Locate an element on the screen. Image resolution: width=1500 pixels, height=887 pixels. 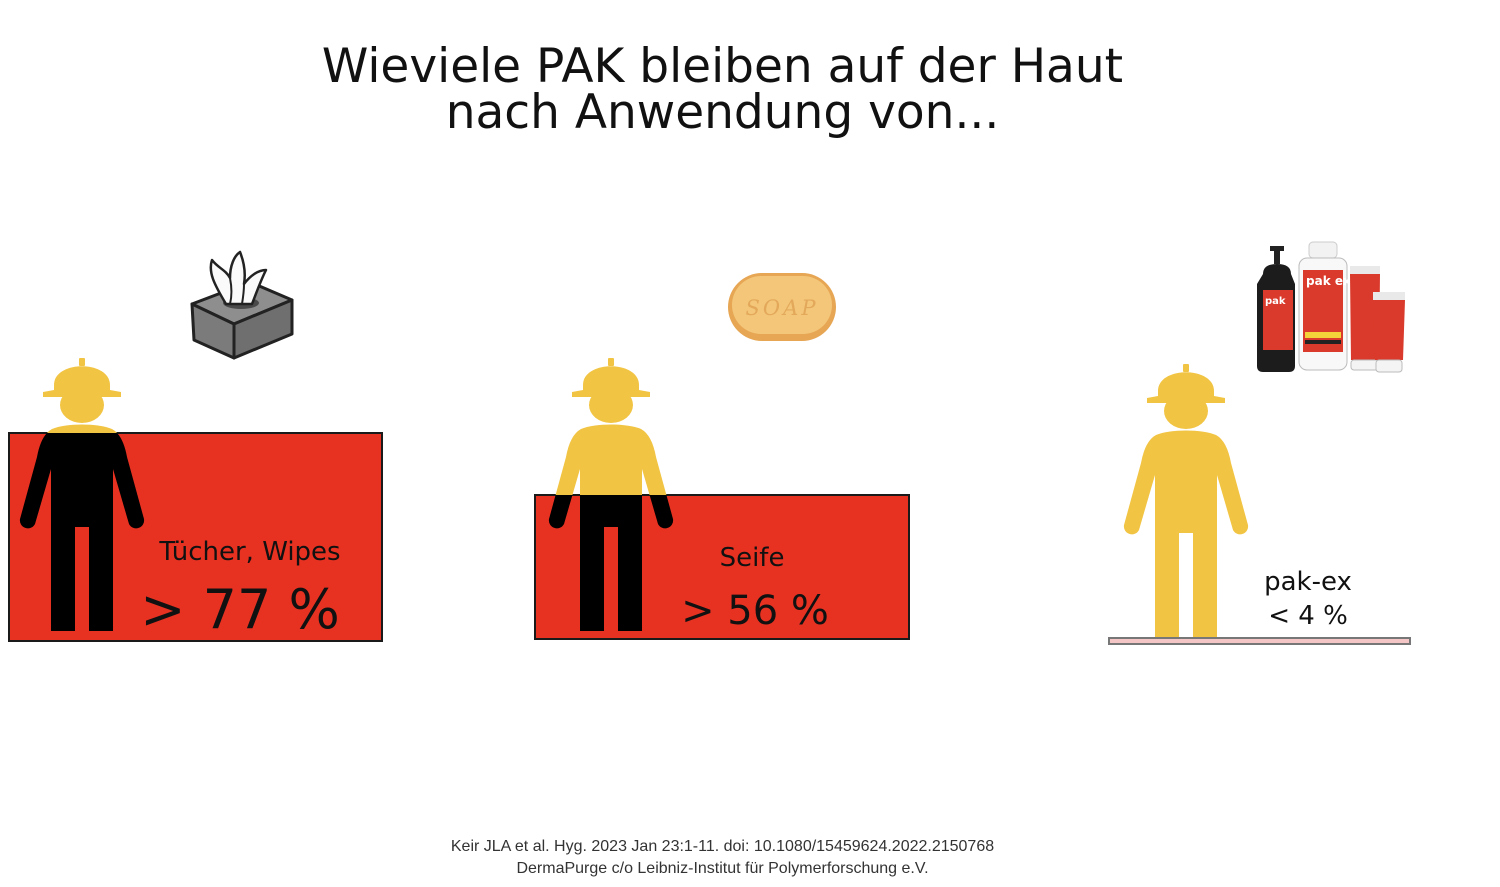
label-pak-ex-value: < 4 % is located at coordinates (1308, 616).